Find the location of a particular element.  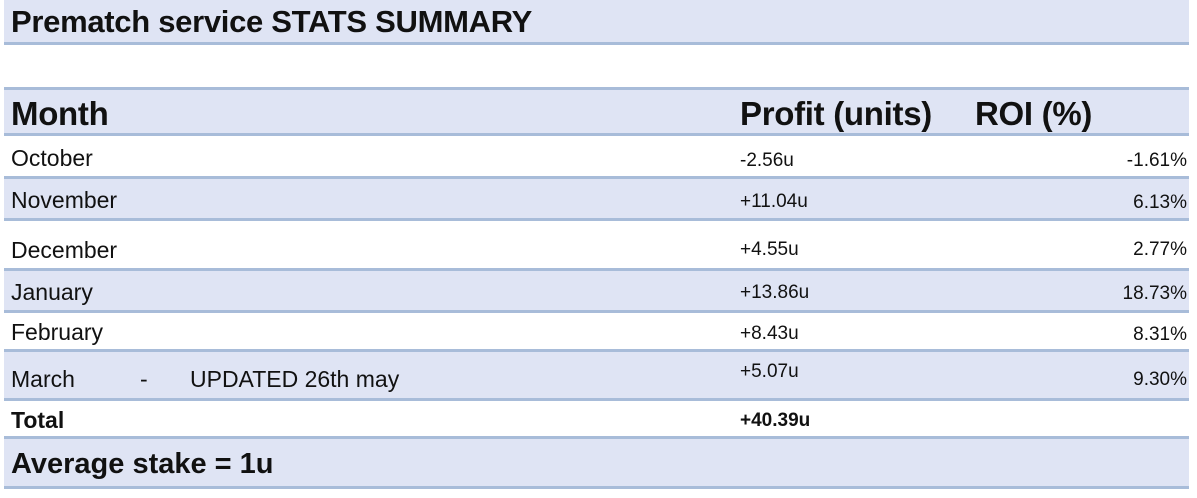

profit-cell: +4.55u is located at coordinates (769, 249).